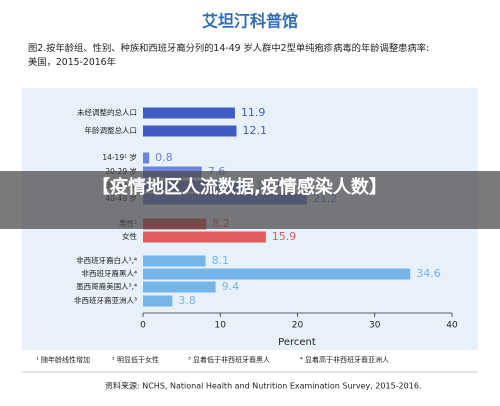  I want to click on y-tick-label: 女性, so click(129, 236).